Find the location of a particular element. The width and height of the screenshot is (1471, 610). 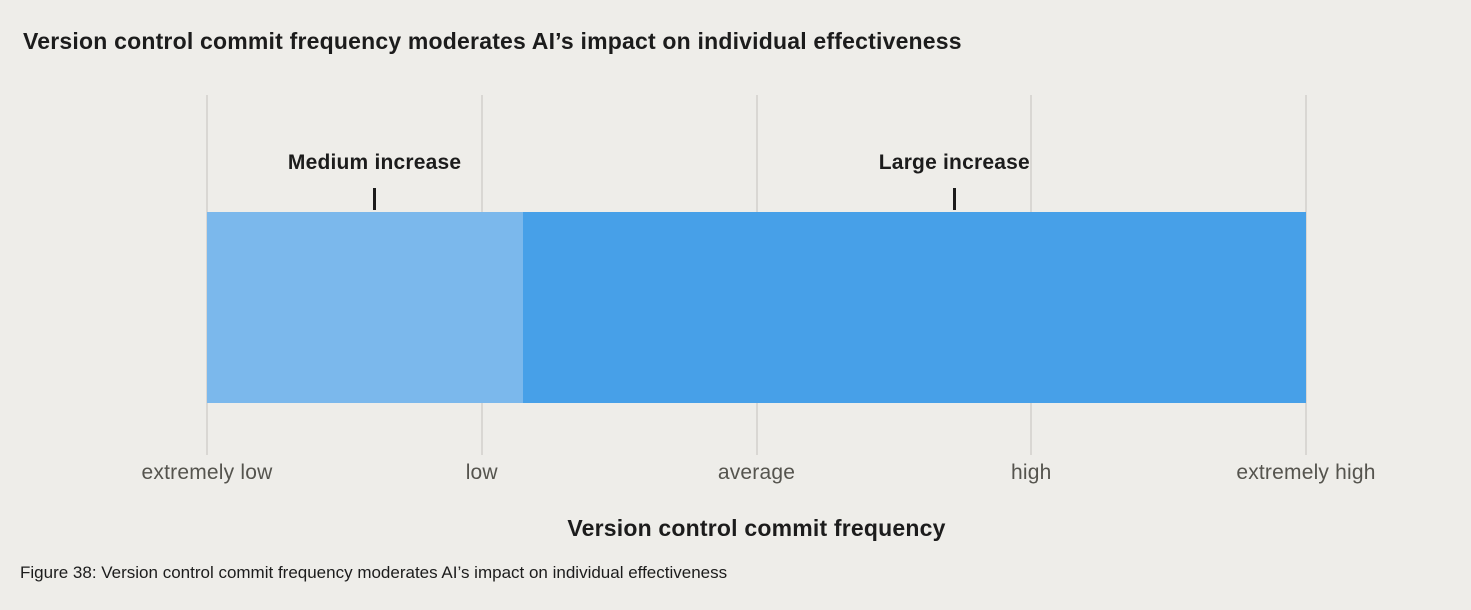

gridline-extremely-high is located at coordinates (1306, 275).